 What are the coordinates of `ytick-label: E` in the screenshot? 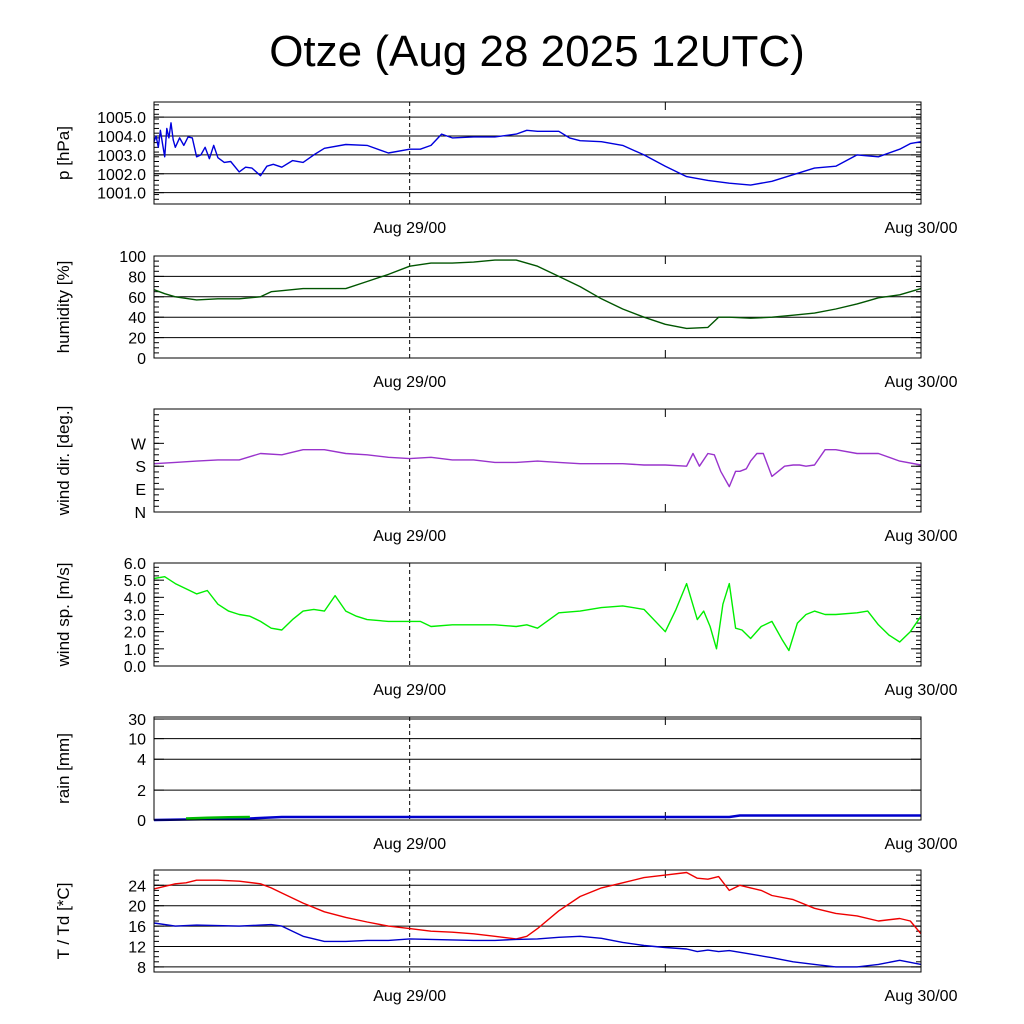 It's located at (140, 490).